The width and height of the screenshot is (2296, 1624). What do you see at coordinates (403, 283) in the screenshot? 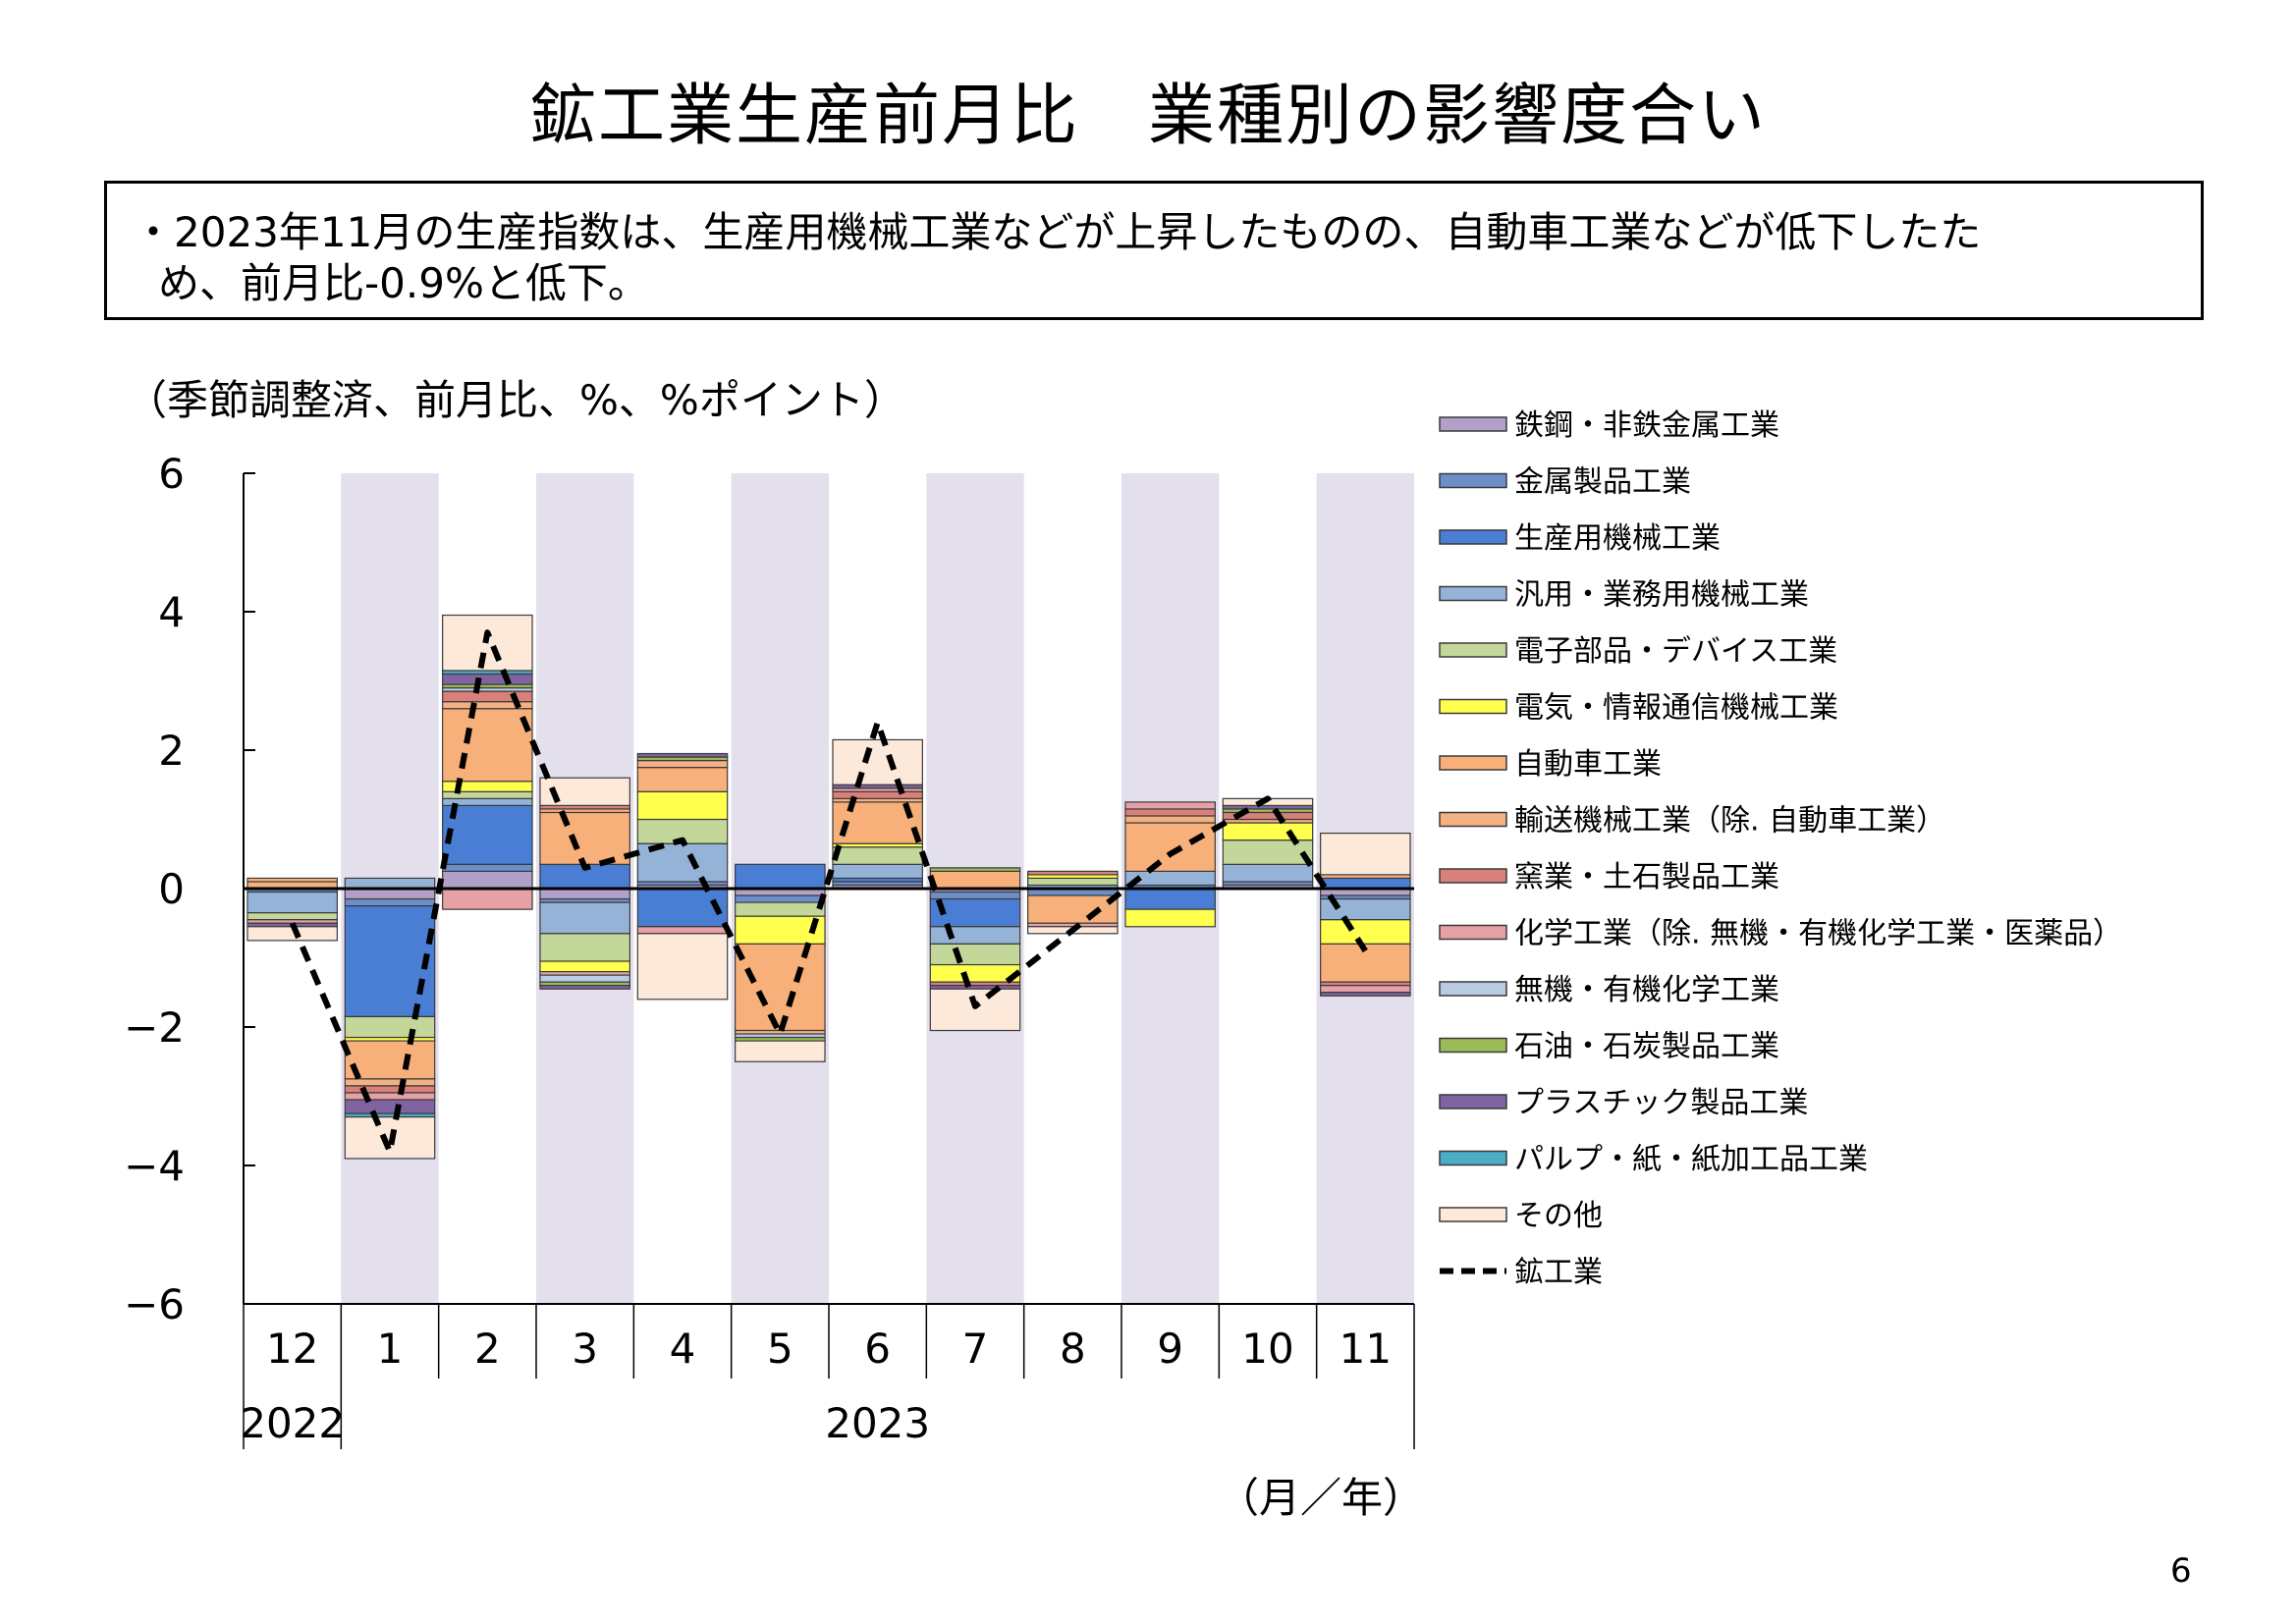
I see `summary-line-2: め、前月比-0.9%と低下。` at bounding box center [403, 283].